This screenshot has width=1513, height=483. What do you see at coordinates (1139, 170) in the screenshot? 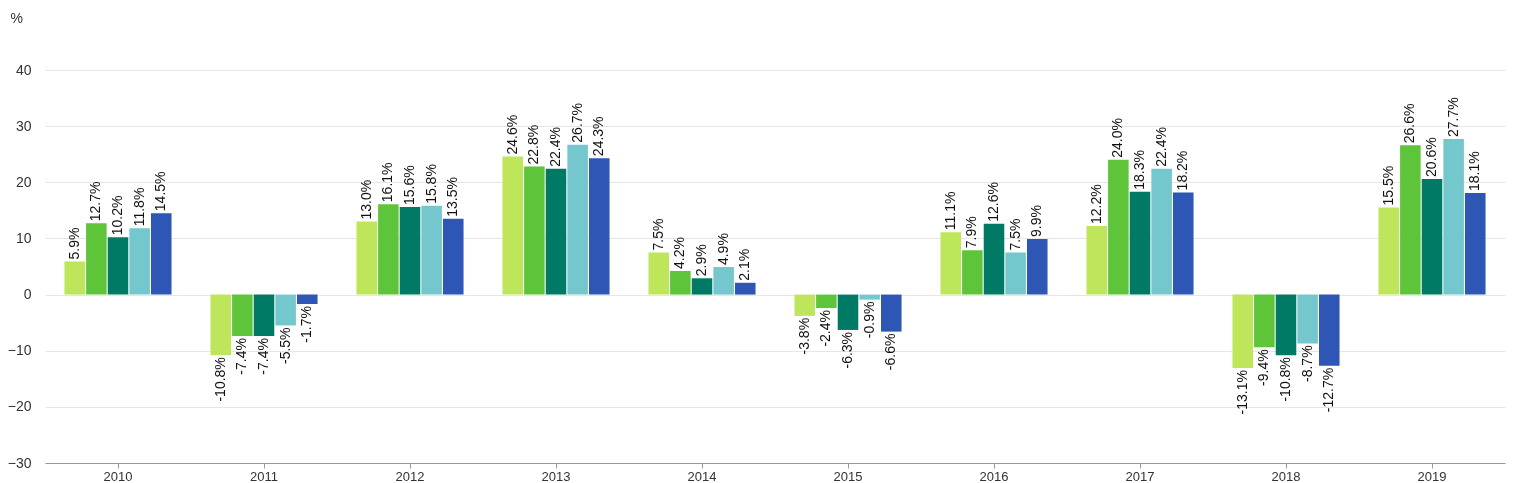
I see `data-label: 18.3%` at bounding box center [1139, 170].